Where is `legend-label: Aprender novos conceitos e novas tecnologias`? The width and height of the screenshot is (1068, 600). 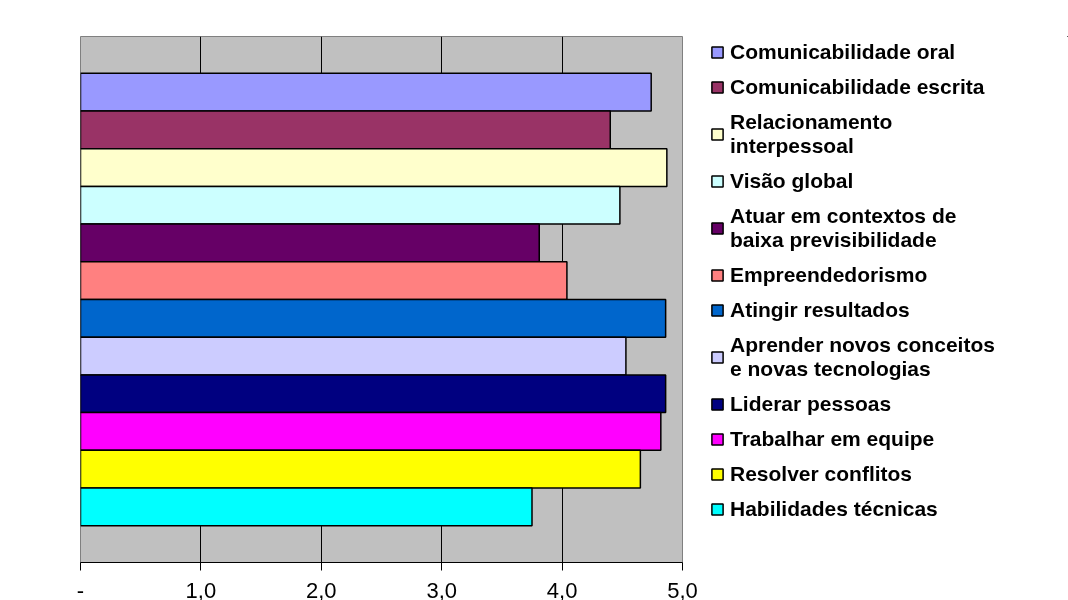
legend-label: Aprender novos conceitos e novas tecnologias is located at coordinates (862, 357).